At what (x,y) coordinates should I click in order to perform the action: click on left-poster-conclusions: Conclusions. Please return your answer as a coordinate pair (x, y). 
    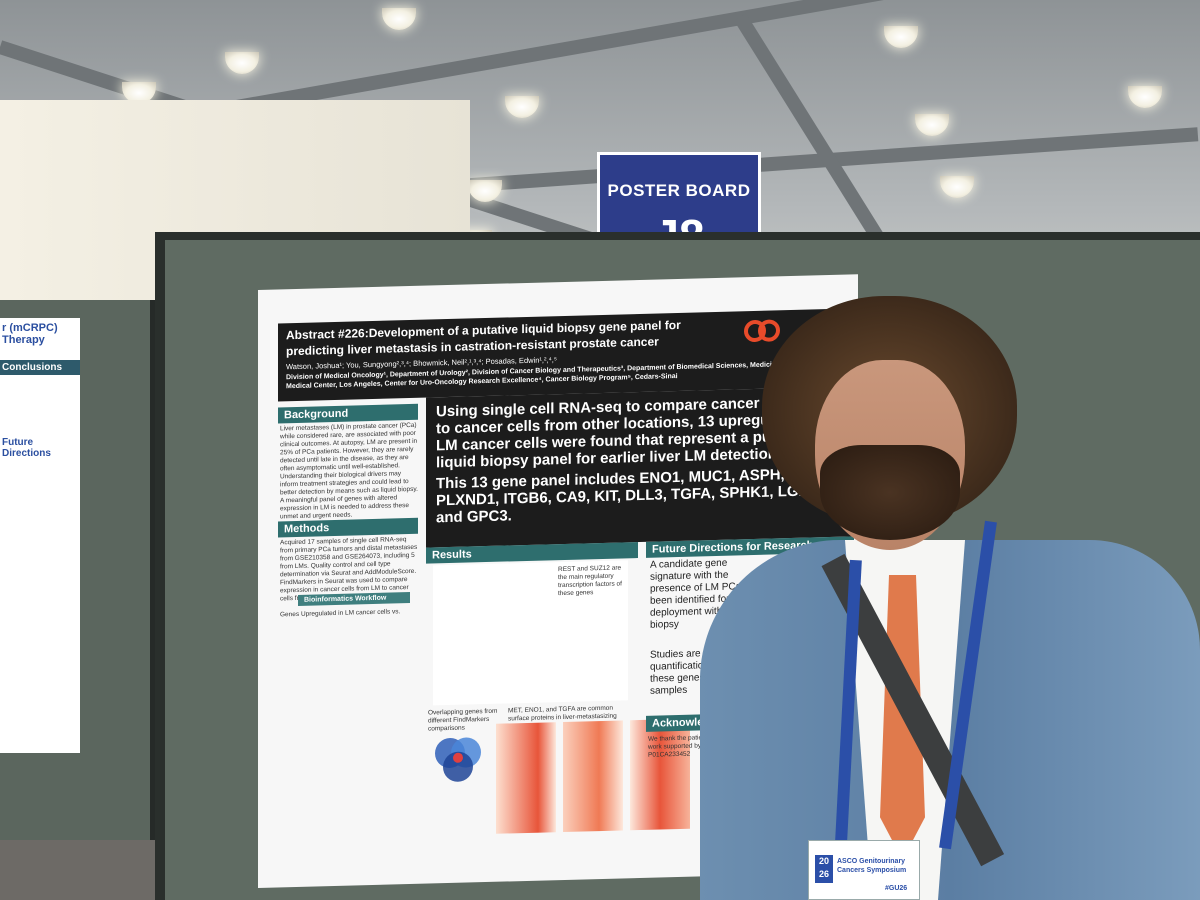
    Looking at the image, I should click on (40, 367).